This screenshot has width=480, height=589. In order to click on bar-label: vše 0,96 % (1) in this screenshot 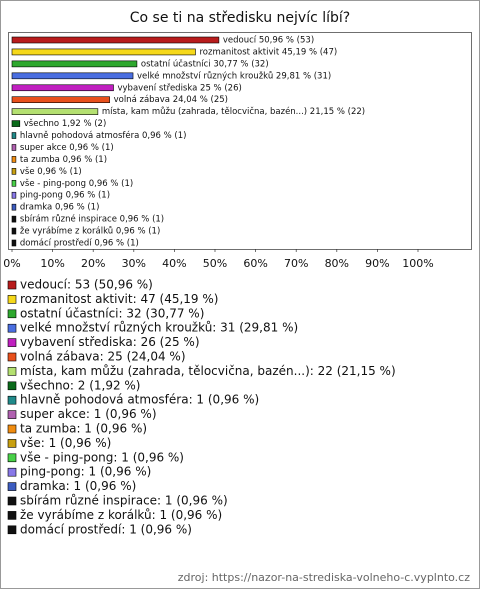, I will do `click(51, 171)`.